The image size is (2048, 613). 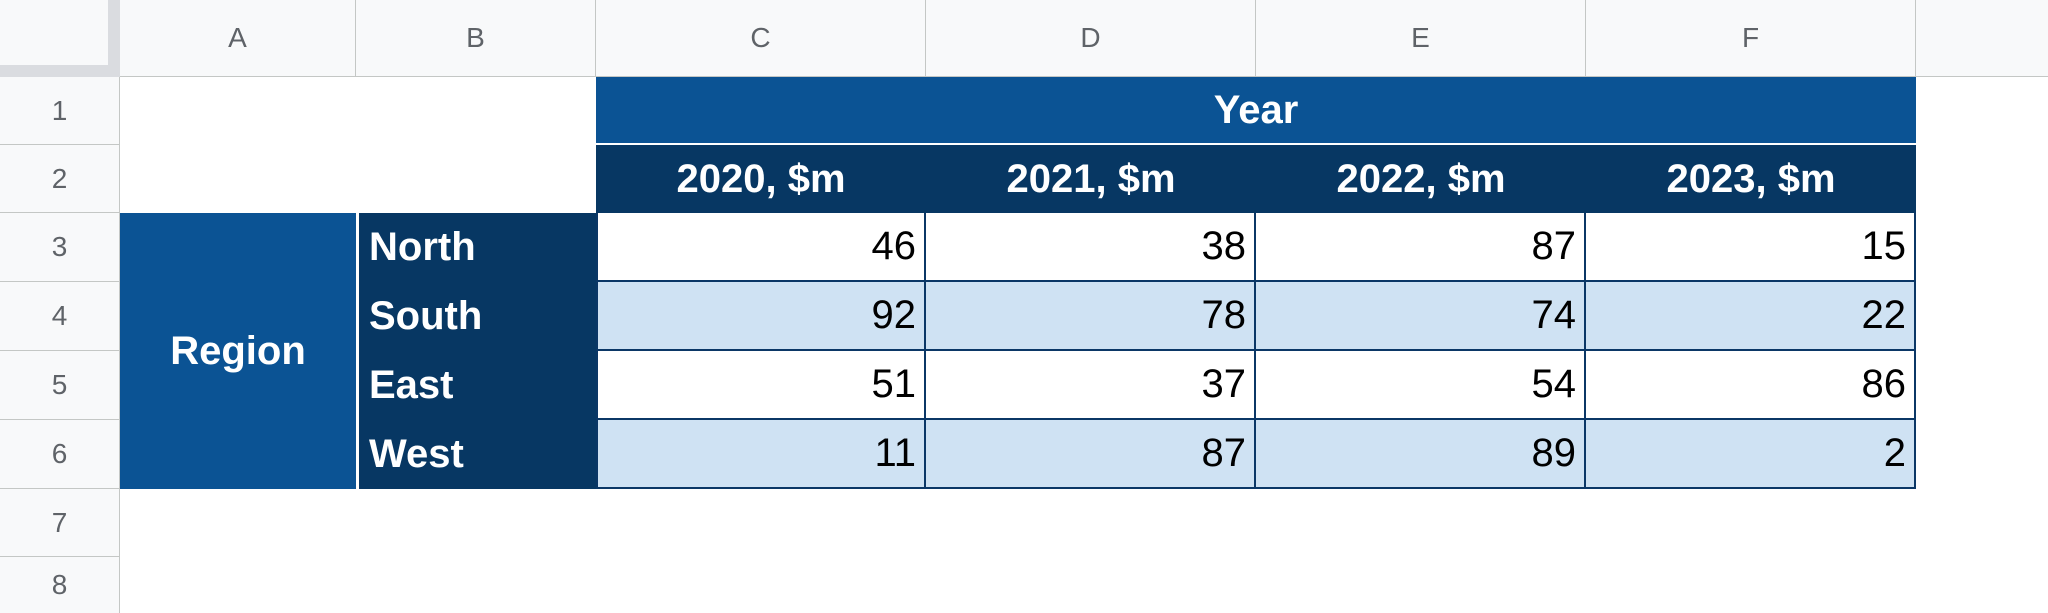 I want to click on year-header-cell: Year, so click(x=1256, y=111).